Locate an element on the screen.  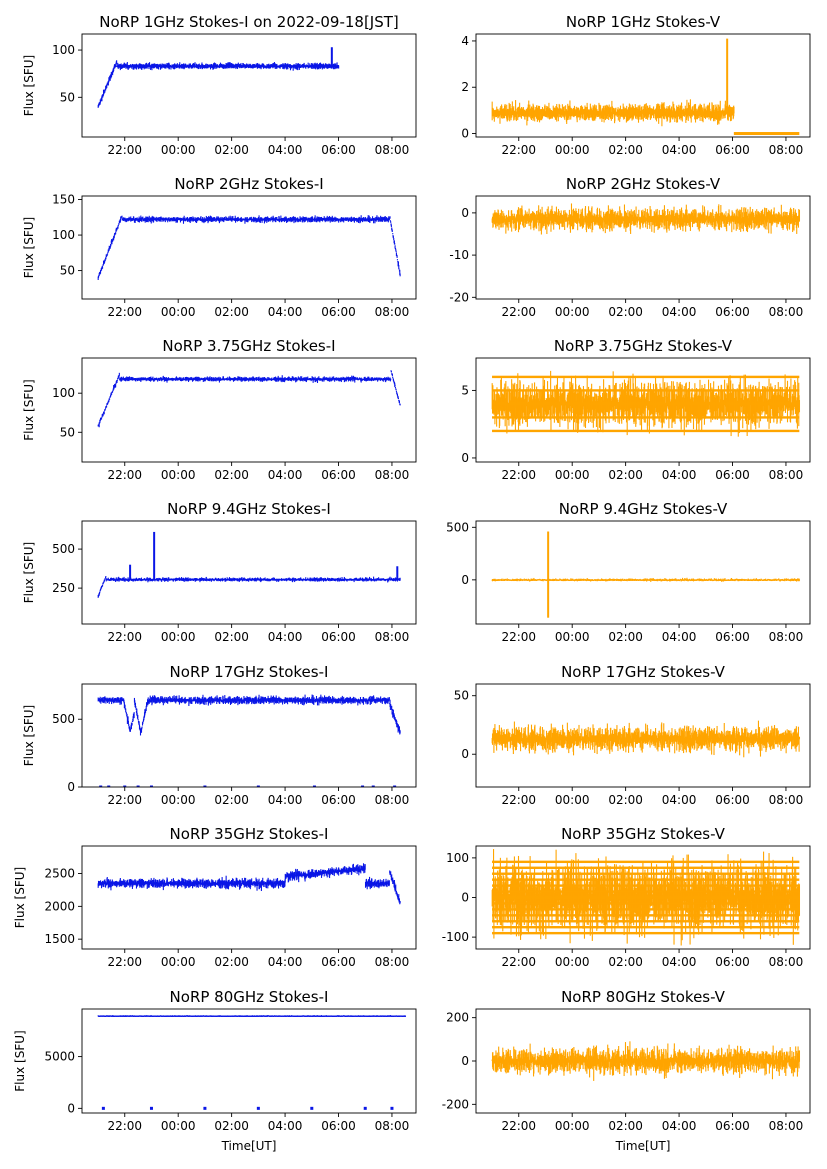
panel-title: NoRP 3.75GHz Stokes-V is located at coordinates (643, 346).